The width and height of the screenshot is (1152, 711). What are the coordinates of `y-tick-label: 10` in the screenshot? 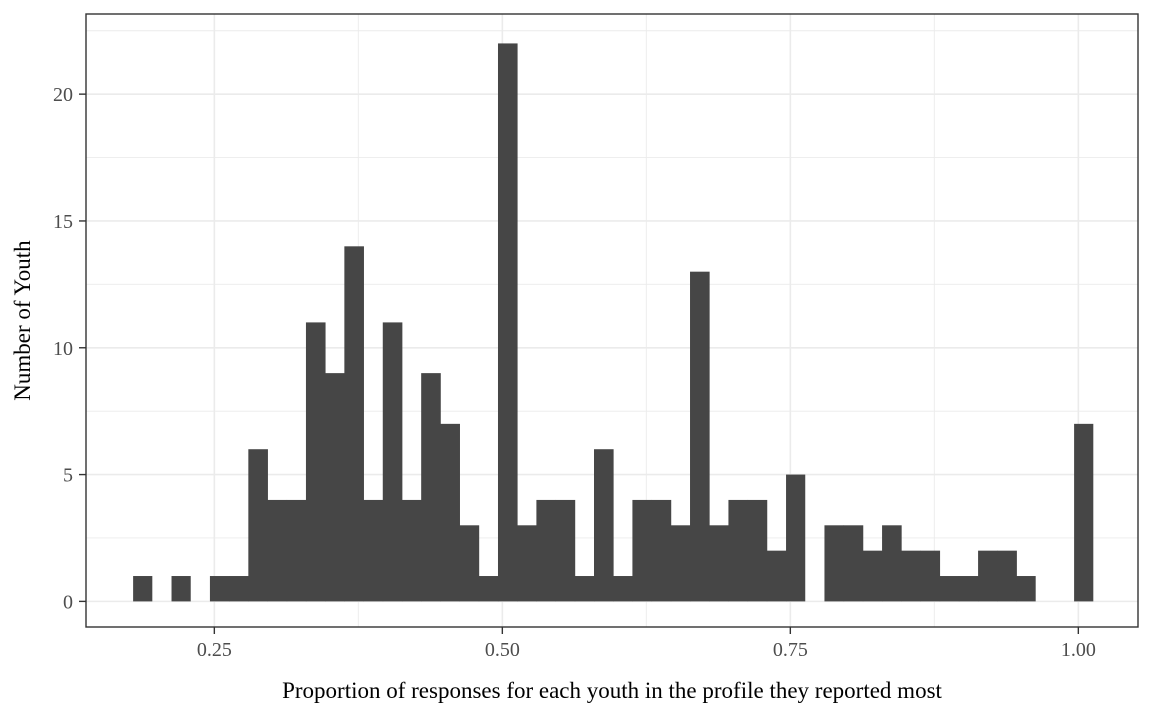 It's located at (63, 349).